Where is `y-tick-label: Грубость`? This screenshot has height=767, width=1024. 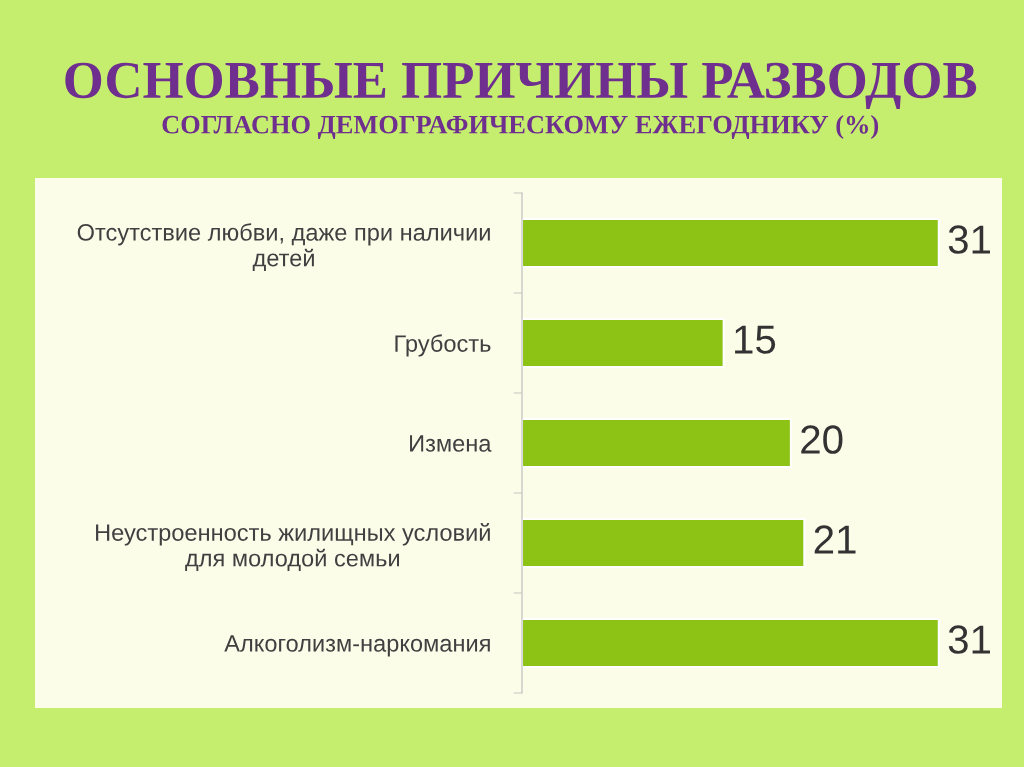
y-tick-label: Грубость is located at coordinates (443, 345).